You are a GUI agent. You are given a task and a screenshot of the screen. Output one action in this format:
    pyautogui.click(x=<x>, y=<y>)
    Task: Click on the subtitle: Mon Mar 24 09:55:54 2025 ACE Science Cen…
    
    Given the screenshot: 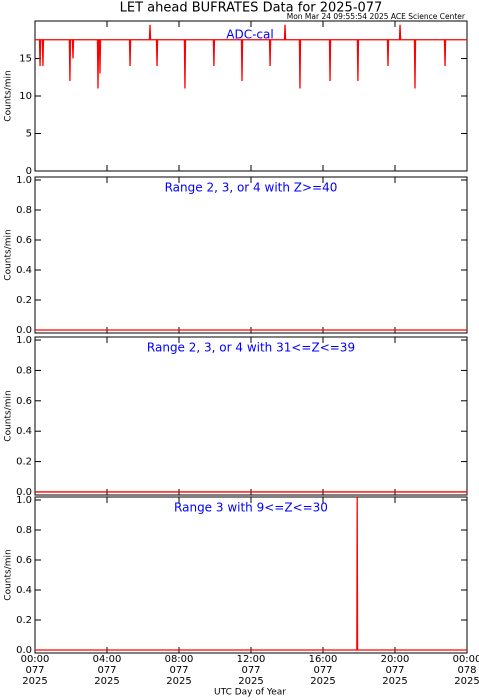 What is the action you would take?
    pyautogui.click(x=376, y=16)
    